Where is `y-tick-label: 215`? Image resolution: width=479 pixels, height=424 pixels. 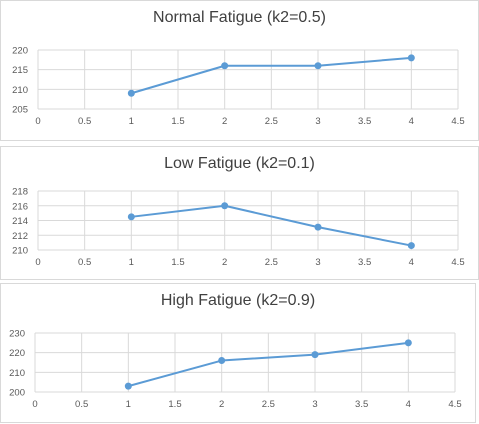 y-tick-label: 215 is located at coordinates (20, 70).